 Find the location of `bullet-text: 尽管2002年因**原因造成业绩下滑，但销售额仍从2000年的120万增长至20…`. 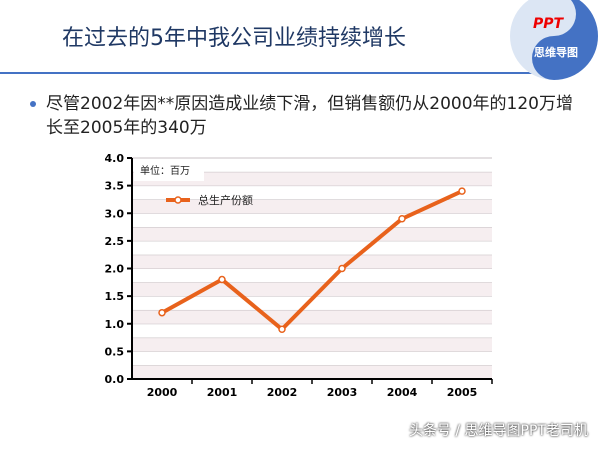

bullet-text: 尽管2002年因**原因造成业绩下滑，但销售额仍从2000年的120万增长至20… is located at coordinates (309, 116).